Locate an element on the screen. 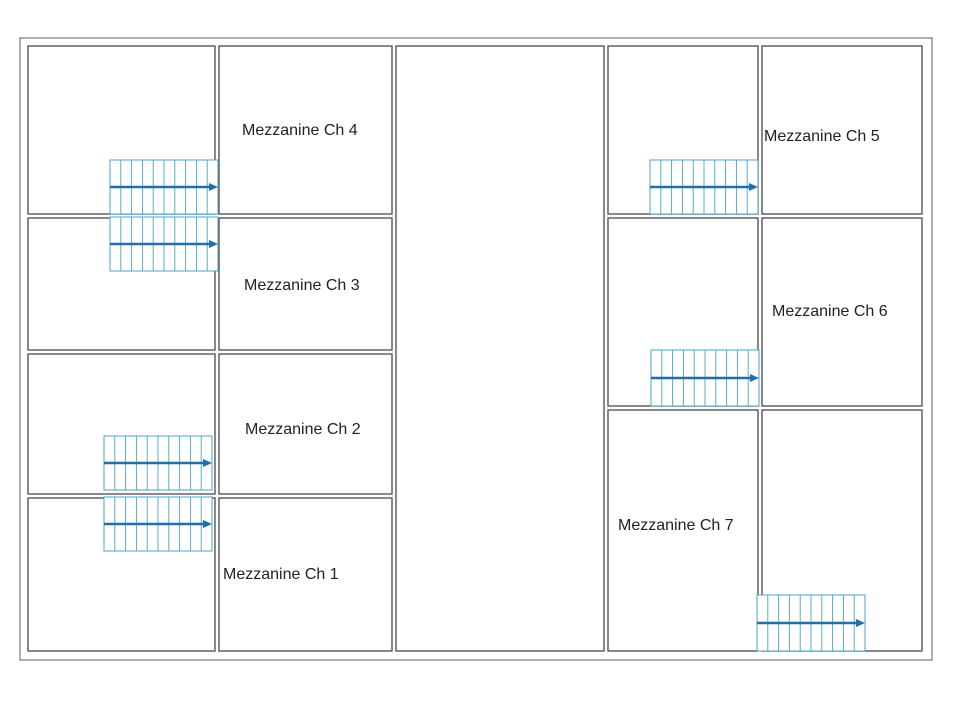 The width and height of the screenshot is (960, 708). stair-ch3 is located at coordinates (164, 244).